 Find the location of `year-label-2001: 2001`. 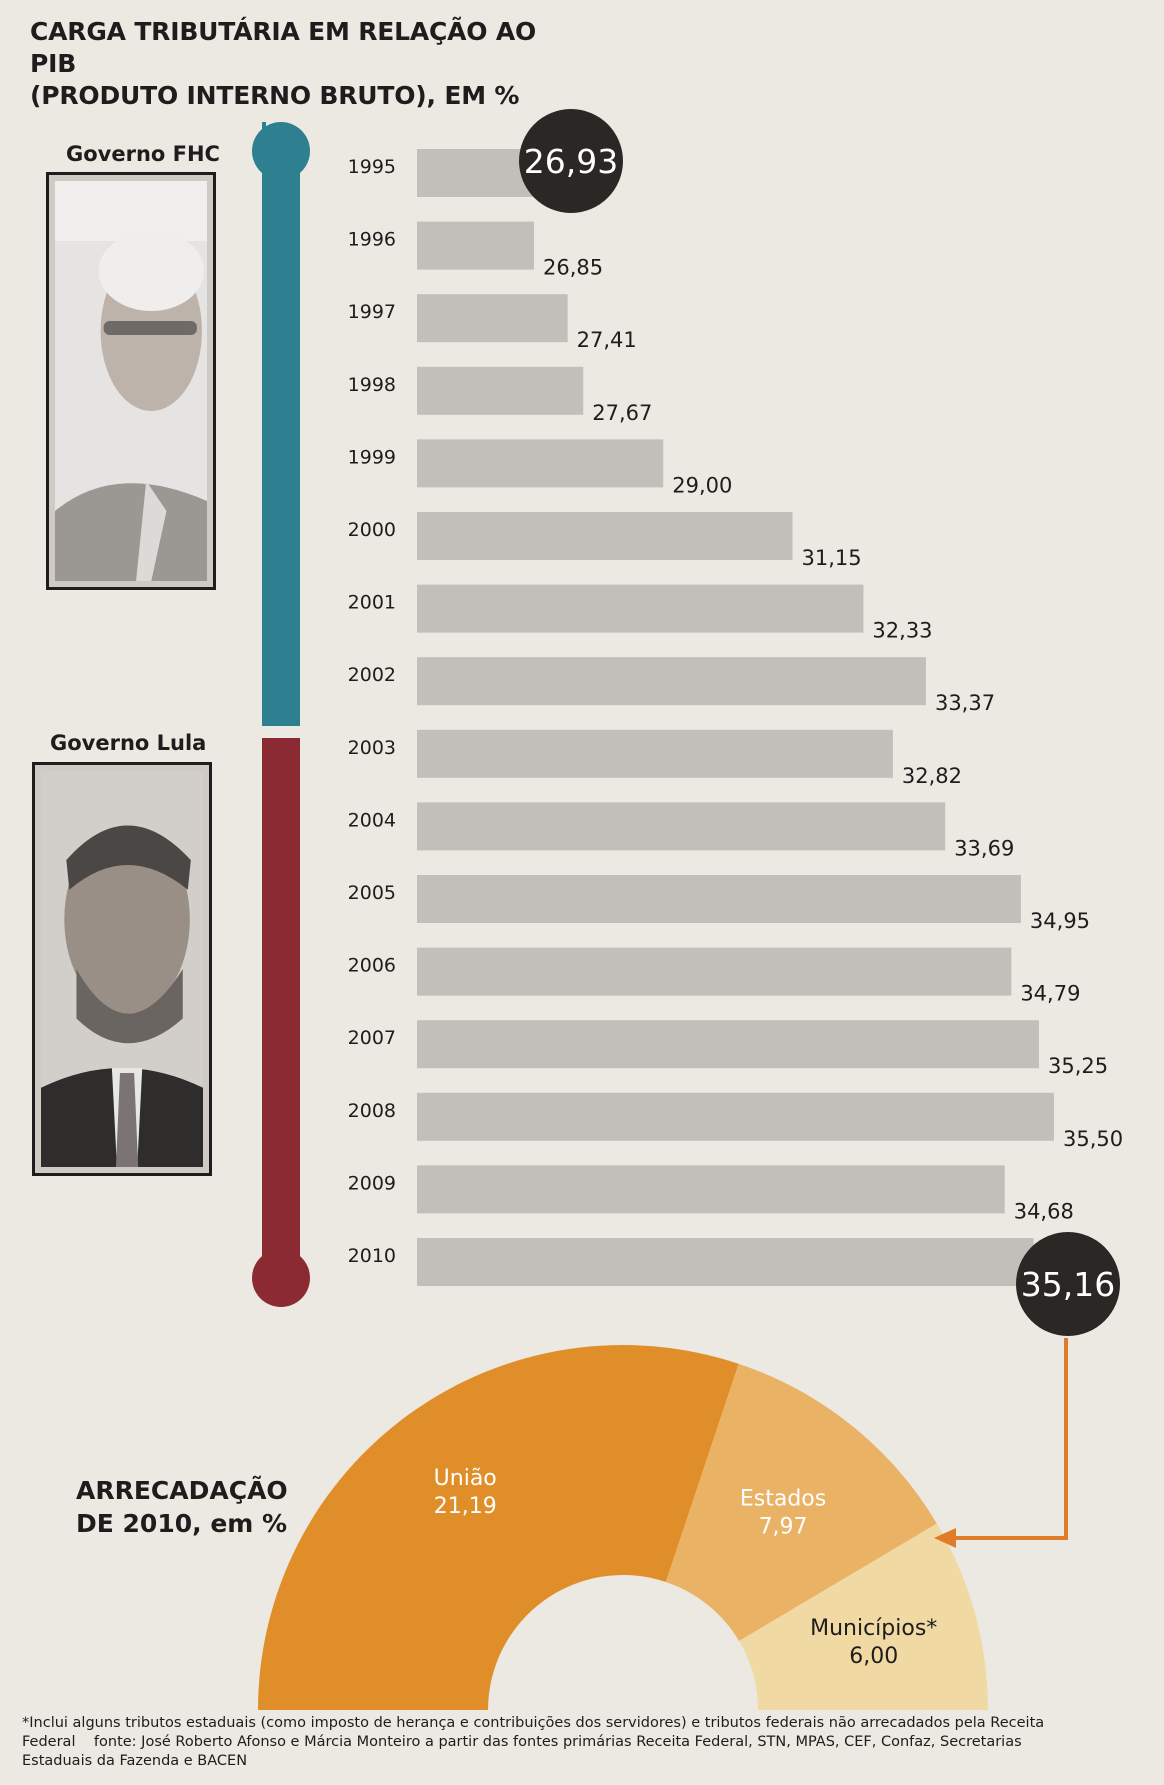

year-label-2001: 2001 is located at coordinates (372, 603).